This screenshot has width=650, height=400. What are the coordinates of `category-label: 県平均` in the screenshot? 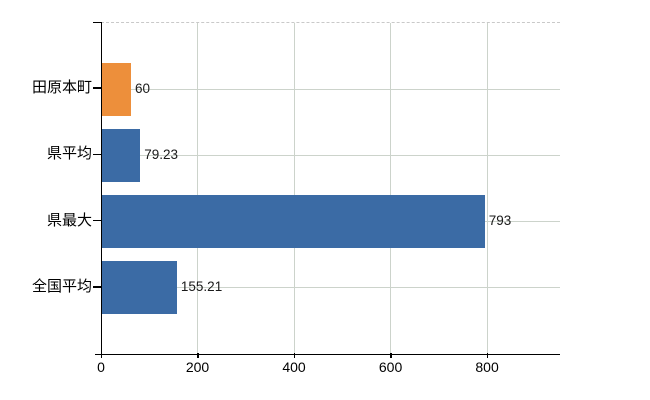 It's located at (69, 154).